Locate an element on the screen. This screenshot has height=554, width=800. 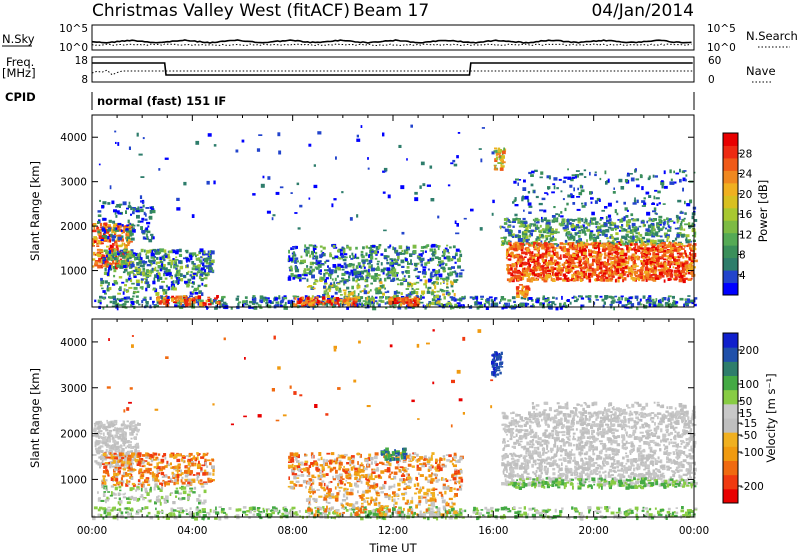
colorbar-swatch is located at coordinates (730, 252).